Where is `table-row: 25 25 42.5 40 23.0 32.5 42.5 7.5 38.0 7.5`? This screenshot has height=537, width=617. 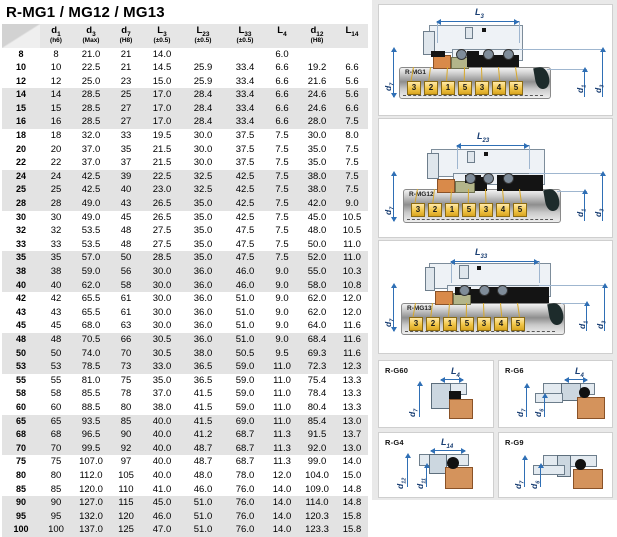
table-row: 25 25 42.5 40 23.0 32.5 42.5 7.5 38.0 7.5 is located at coordinates (185, 190).